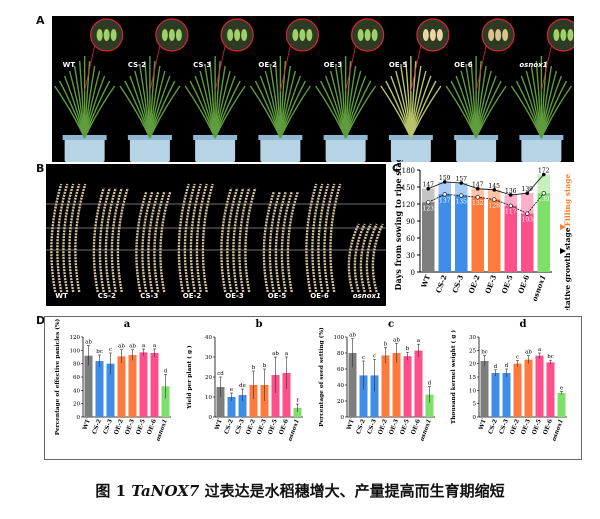 This screenshot has height=519, width=600. Describe the element at coordinates (486, 203) in the screenshot. I see `c-veg-line` at that location.